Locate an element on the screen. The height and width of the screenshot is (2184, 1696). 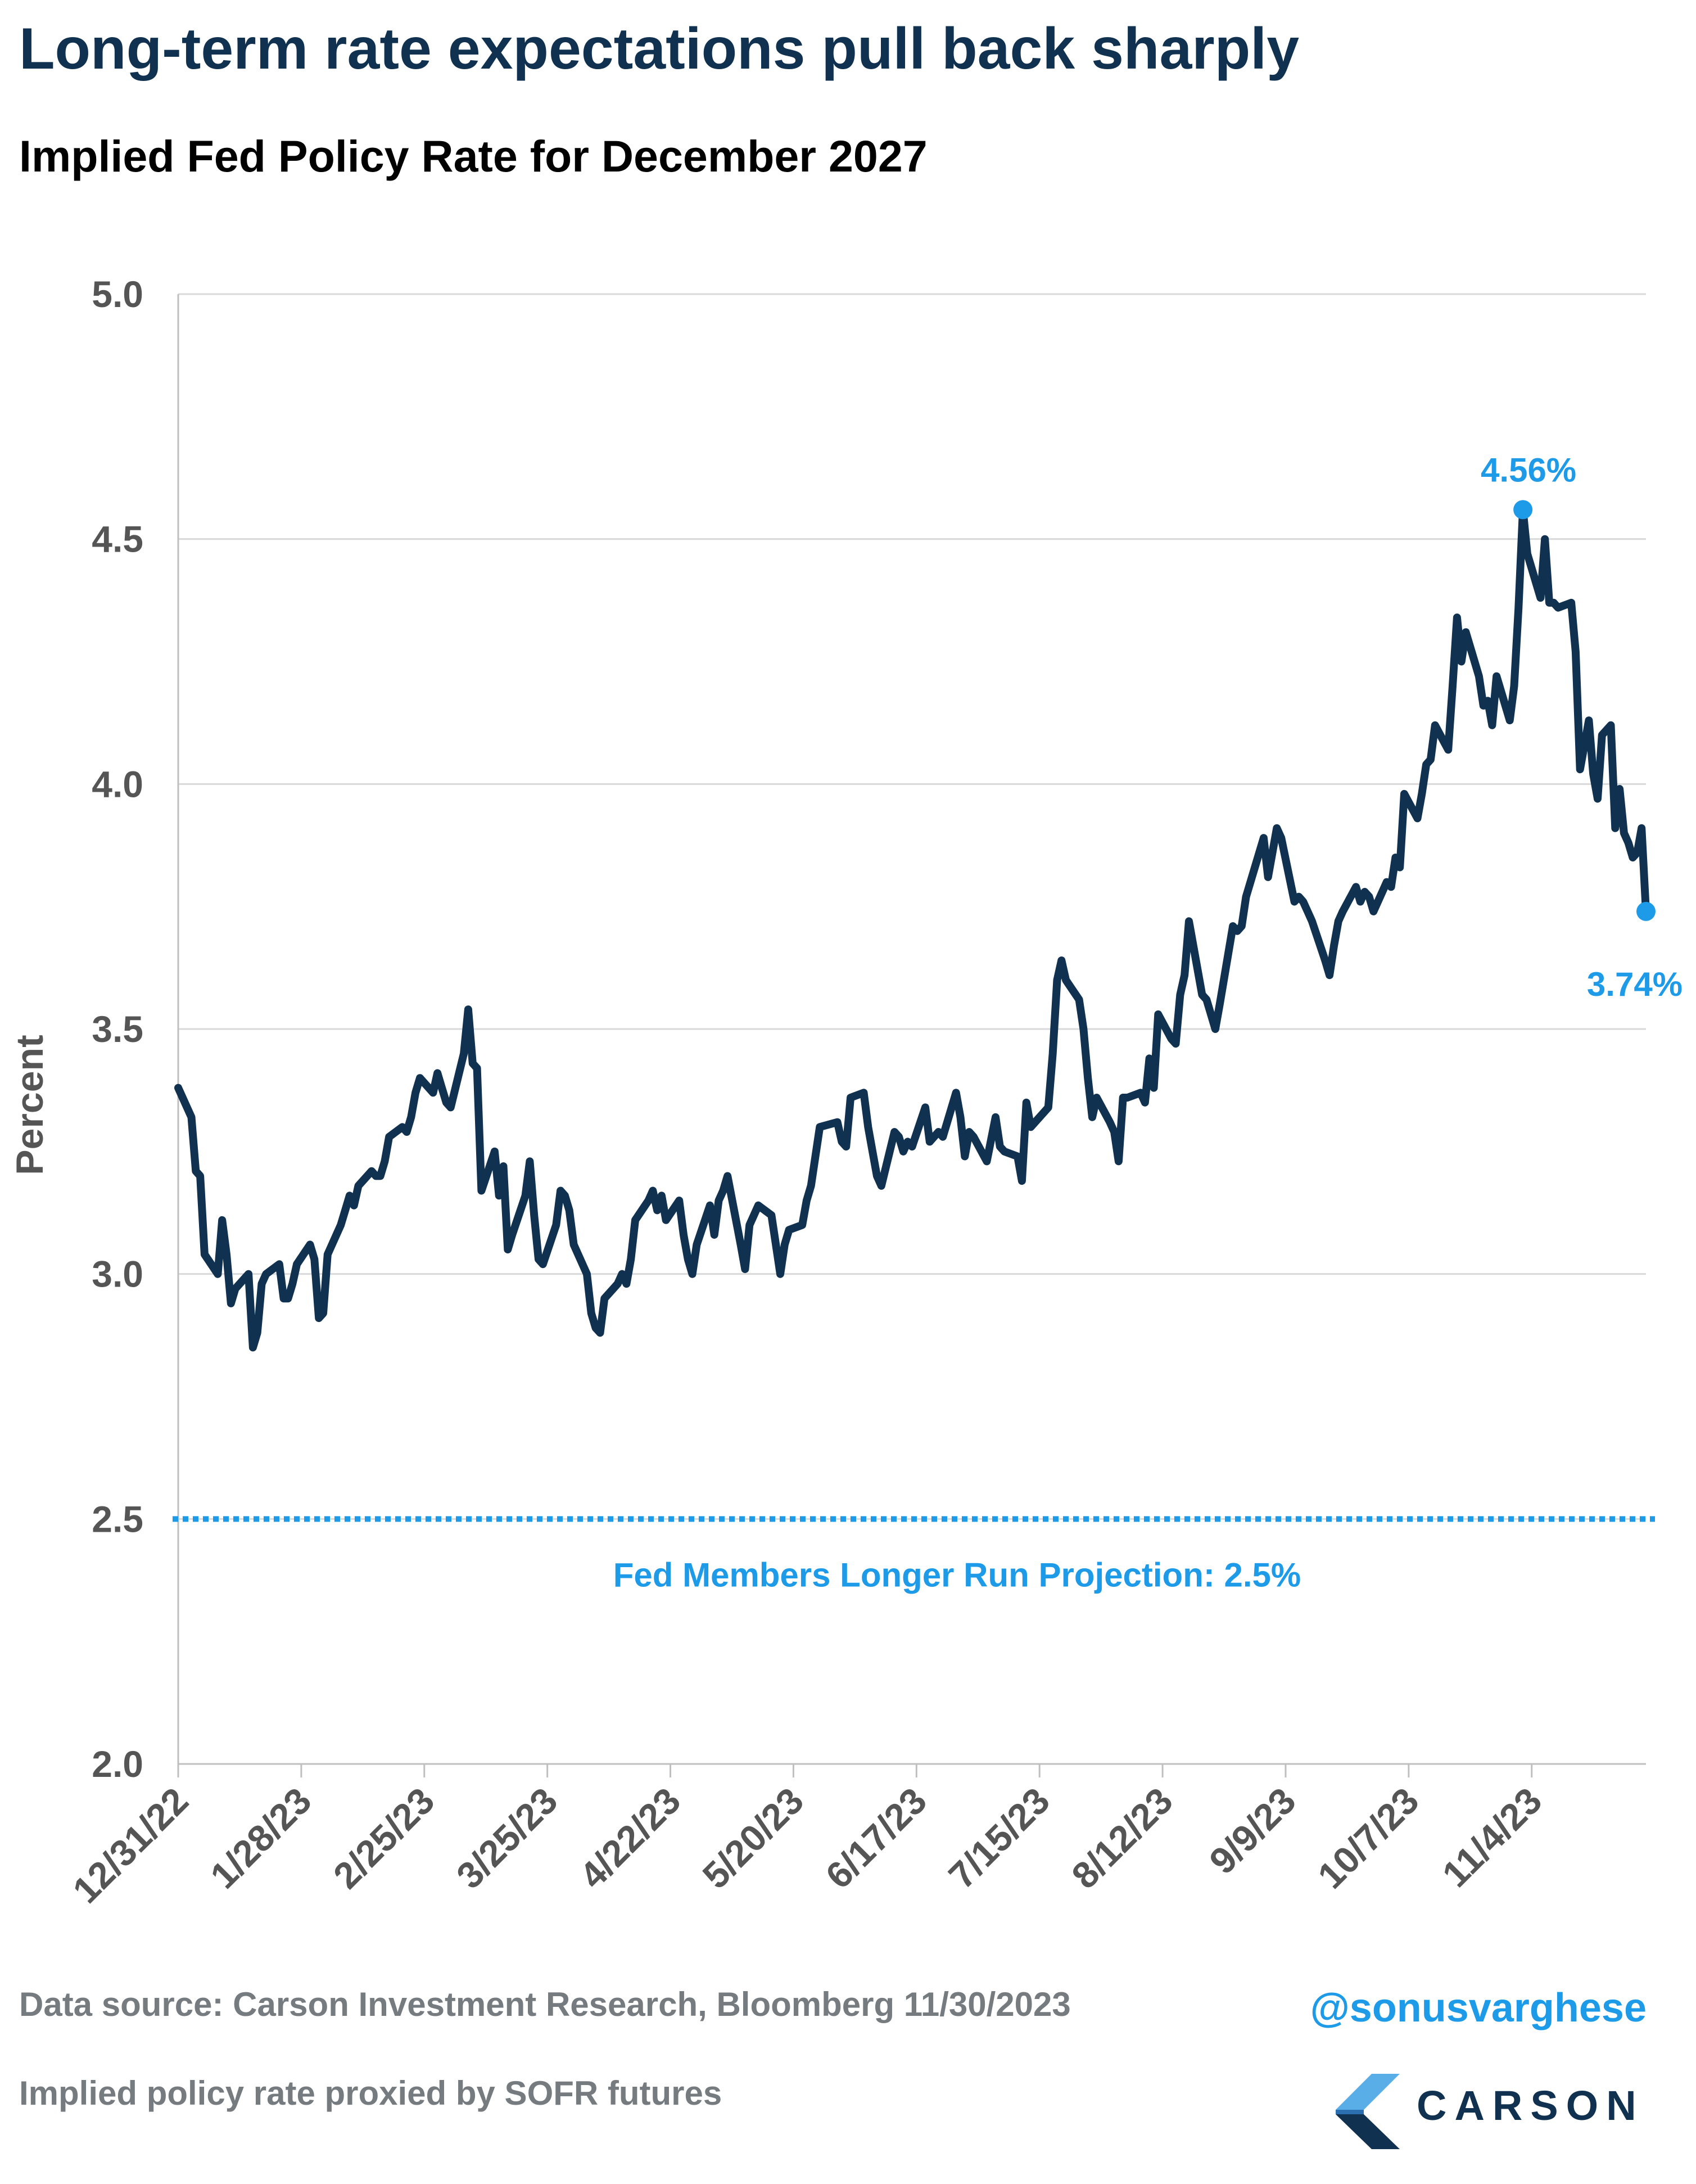
annotations: 4.56% 3.74% is located at coordinates (1582, 727).